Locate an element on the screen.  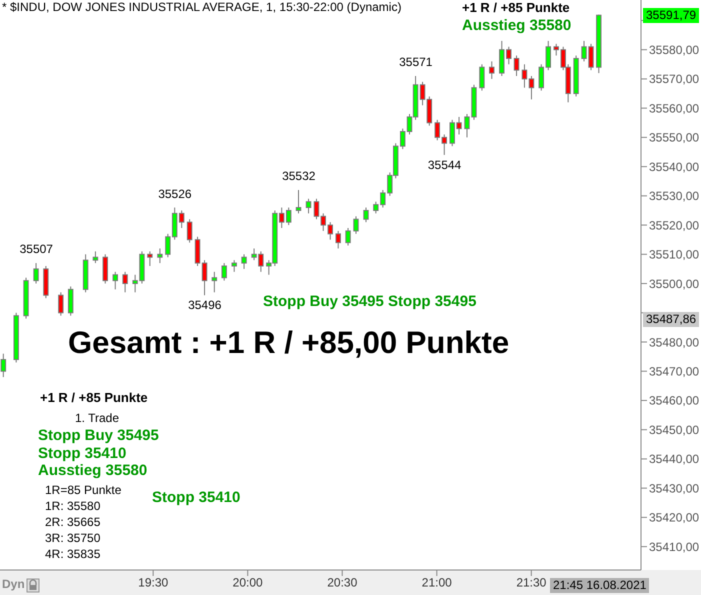
annotation: 35532 is located at coordinates (298, 176).